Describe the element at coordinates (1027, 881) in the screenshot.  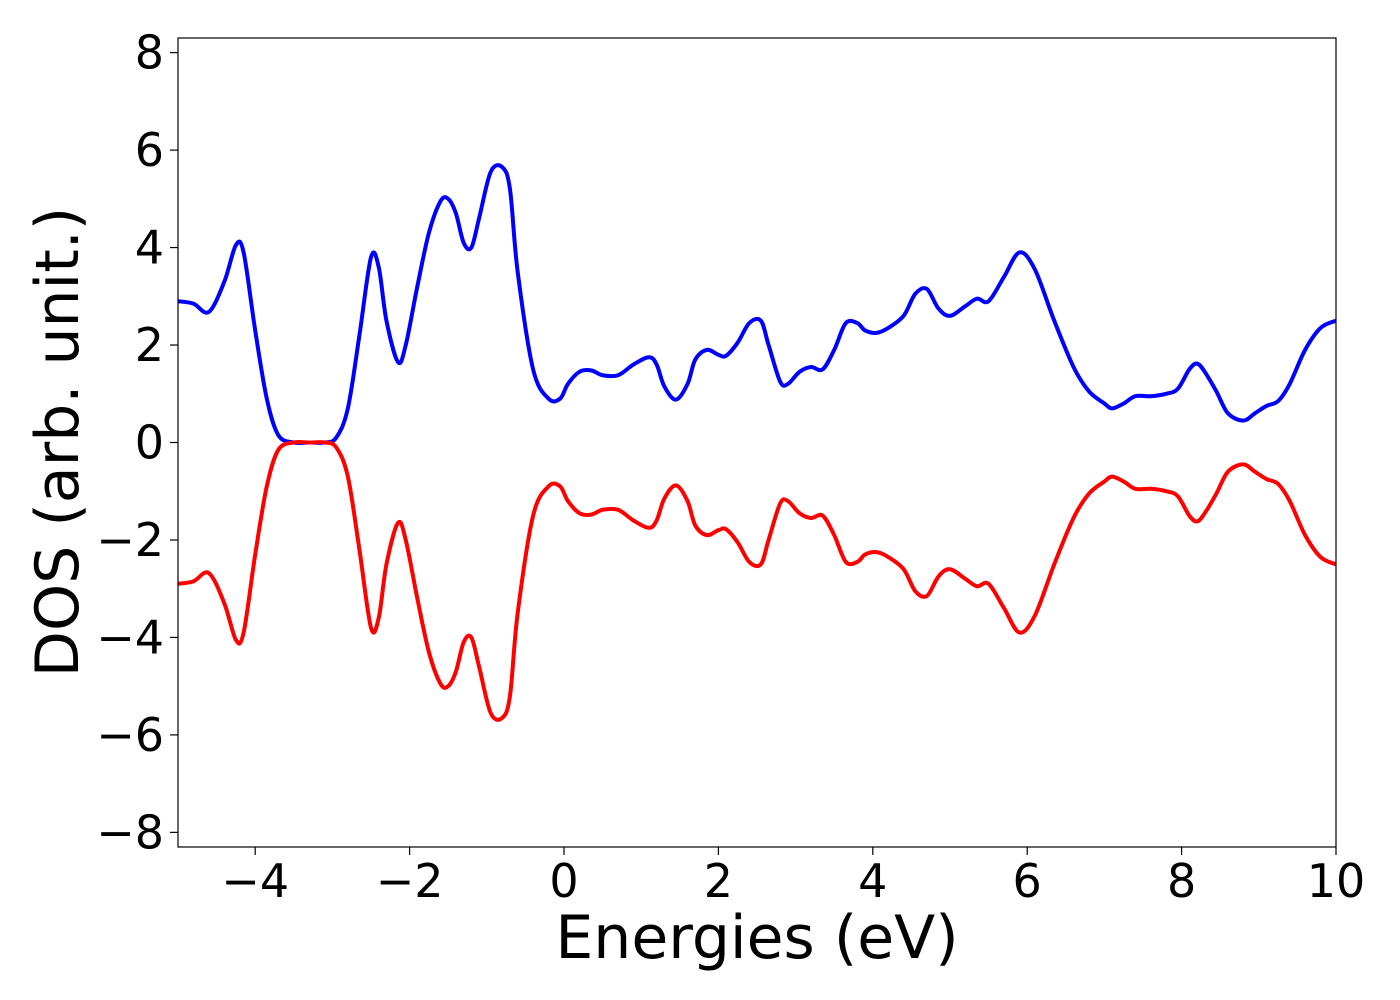
I see `x-tick-label: 6` at that location.